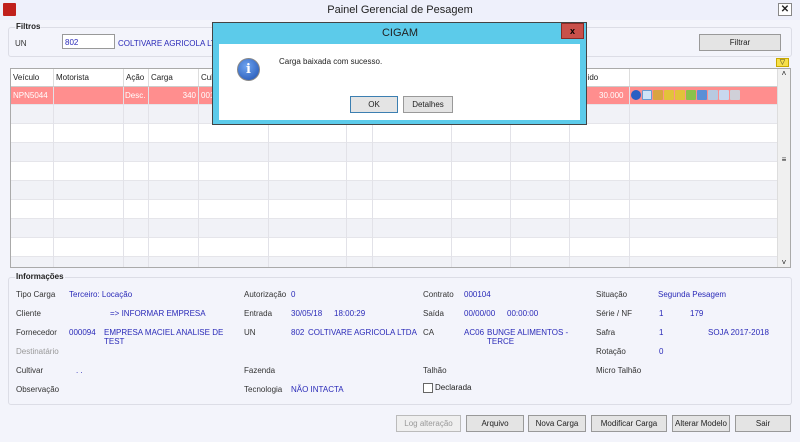  What do you see at coordinates (400, 33) in the screenshot?
I see `dialog-title: CIGAM` at bounding box center [400, 33].